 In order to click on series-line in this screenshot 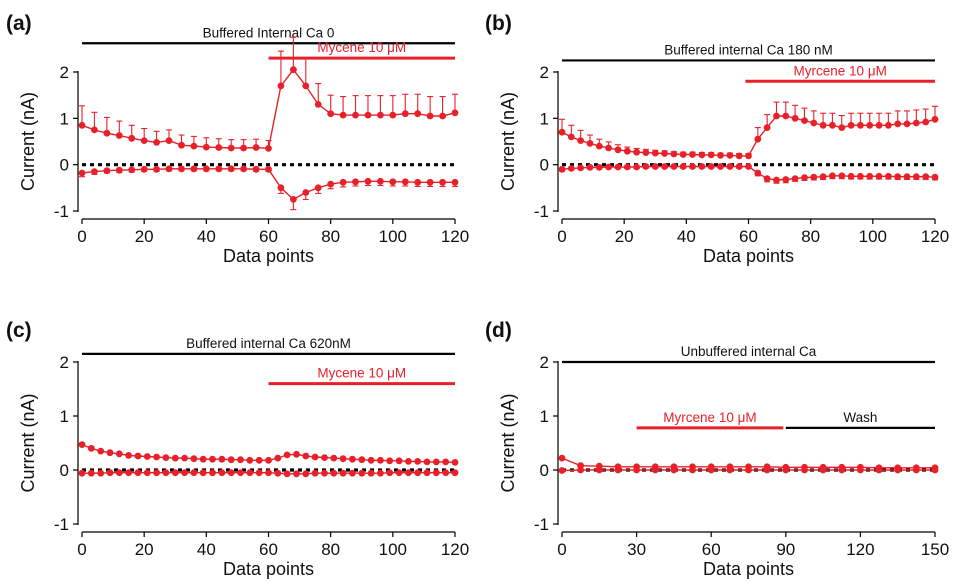, I will do `click(268, 184)`.